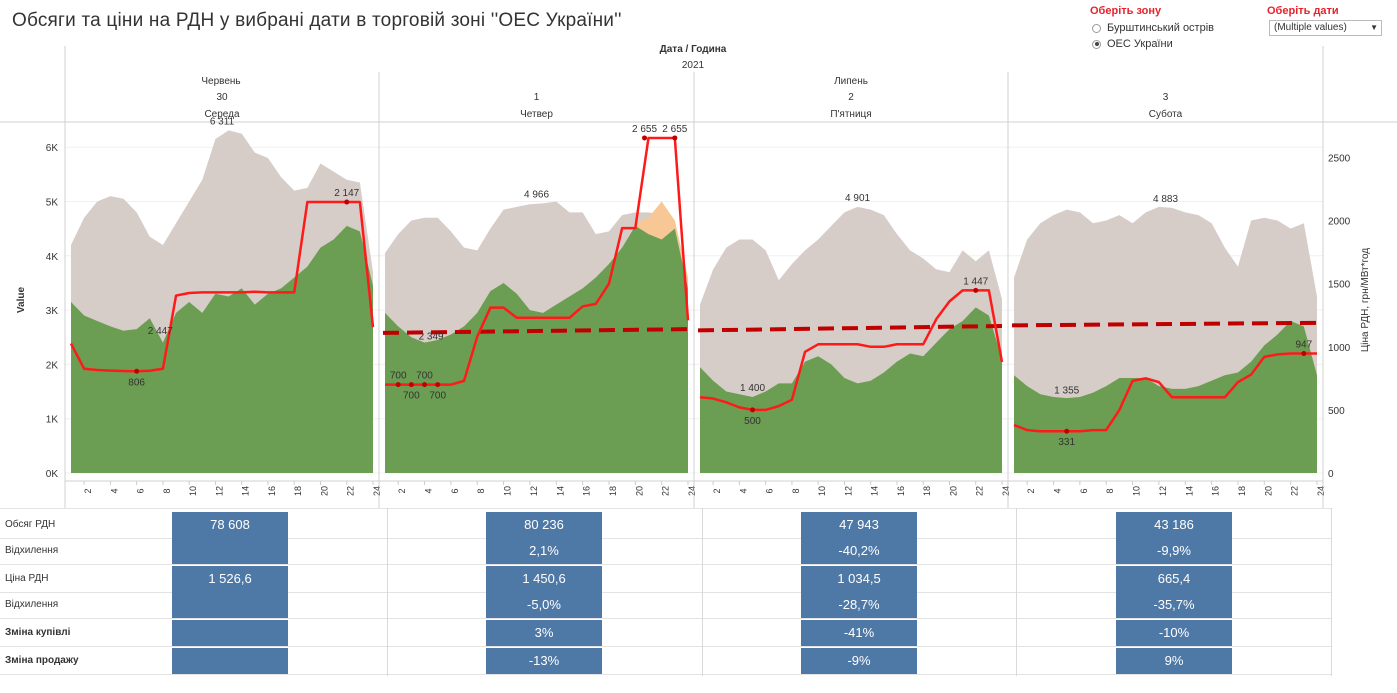  Describe the element at coordinates (1174, 525) in the screenshot. I see `table-cell: 43 186` at that location.